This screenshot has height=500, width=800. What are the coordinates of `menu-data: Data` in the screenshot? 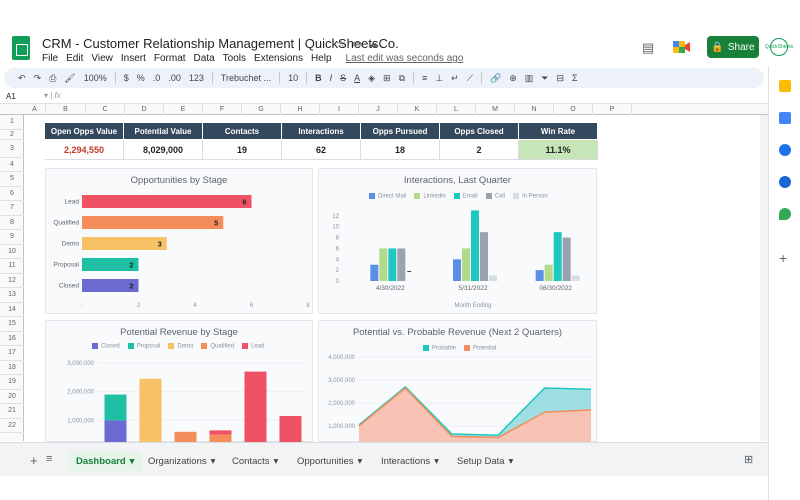 It's located at (204, 58).